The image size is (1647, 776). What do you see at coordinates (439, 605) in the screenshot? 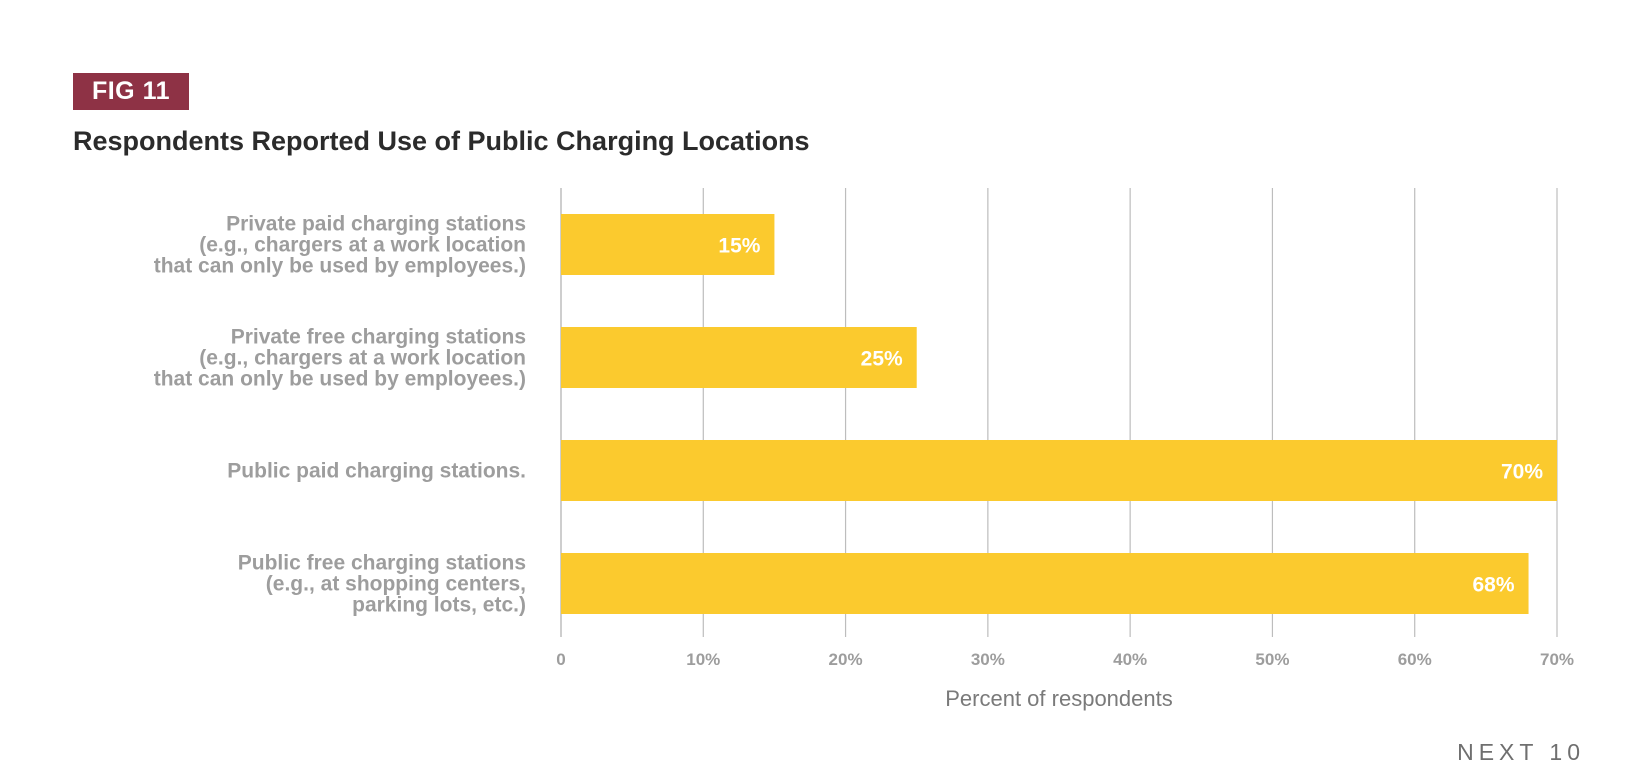
I see `category-label-line: parking lots, etc.)` at bounding box center [439, 605].